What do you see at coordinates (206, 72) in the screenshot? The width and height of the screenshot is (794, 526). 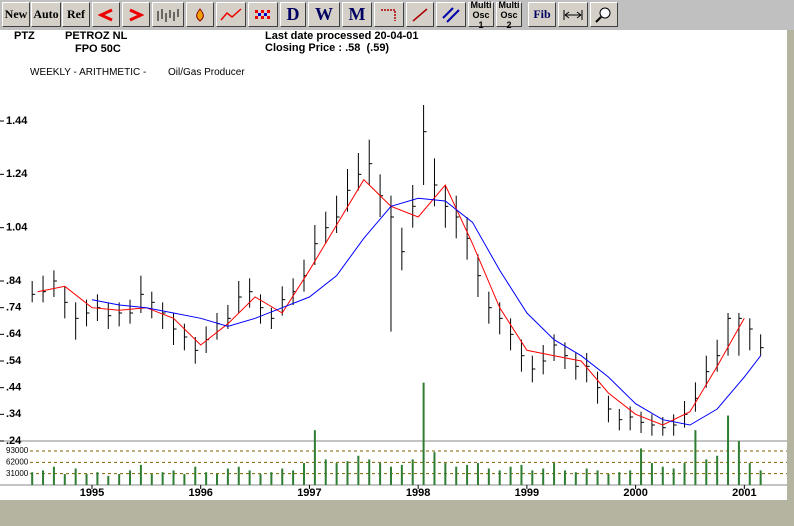 I see `sector: Oil/Gas Producer` at bounding box center [206, 72].